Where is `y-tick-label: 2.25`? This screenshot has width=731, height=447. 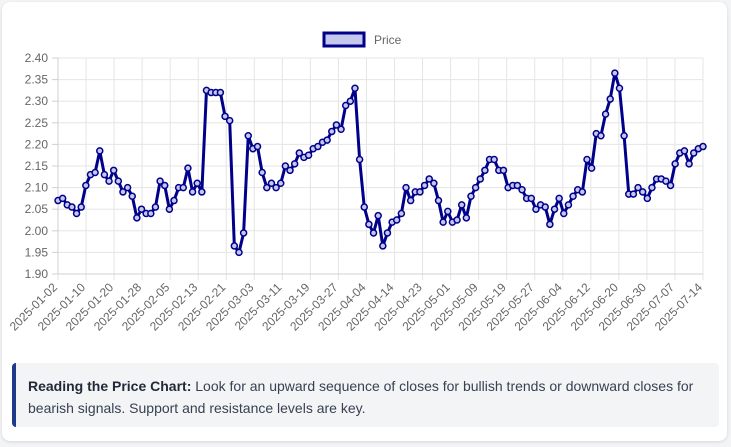 y-tick-label: 2.25 is located at coordinates (37, 123).